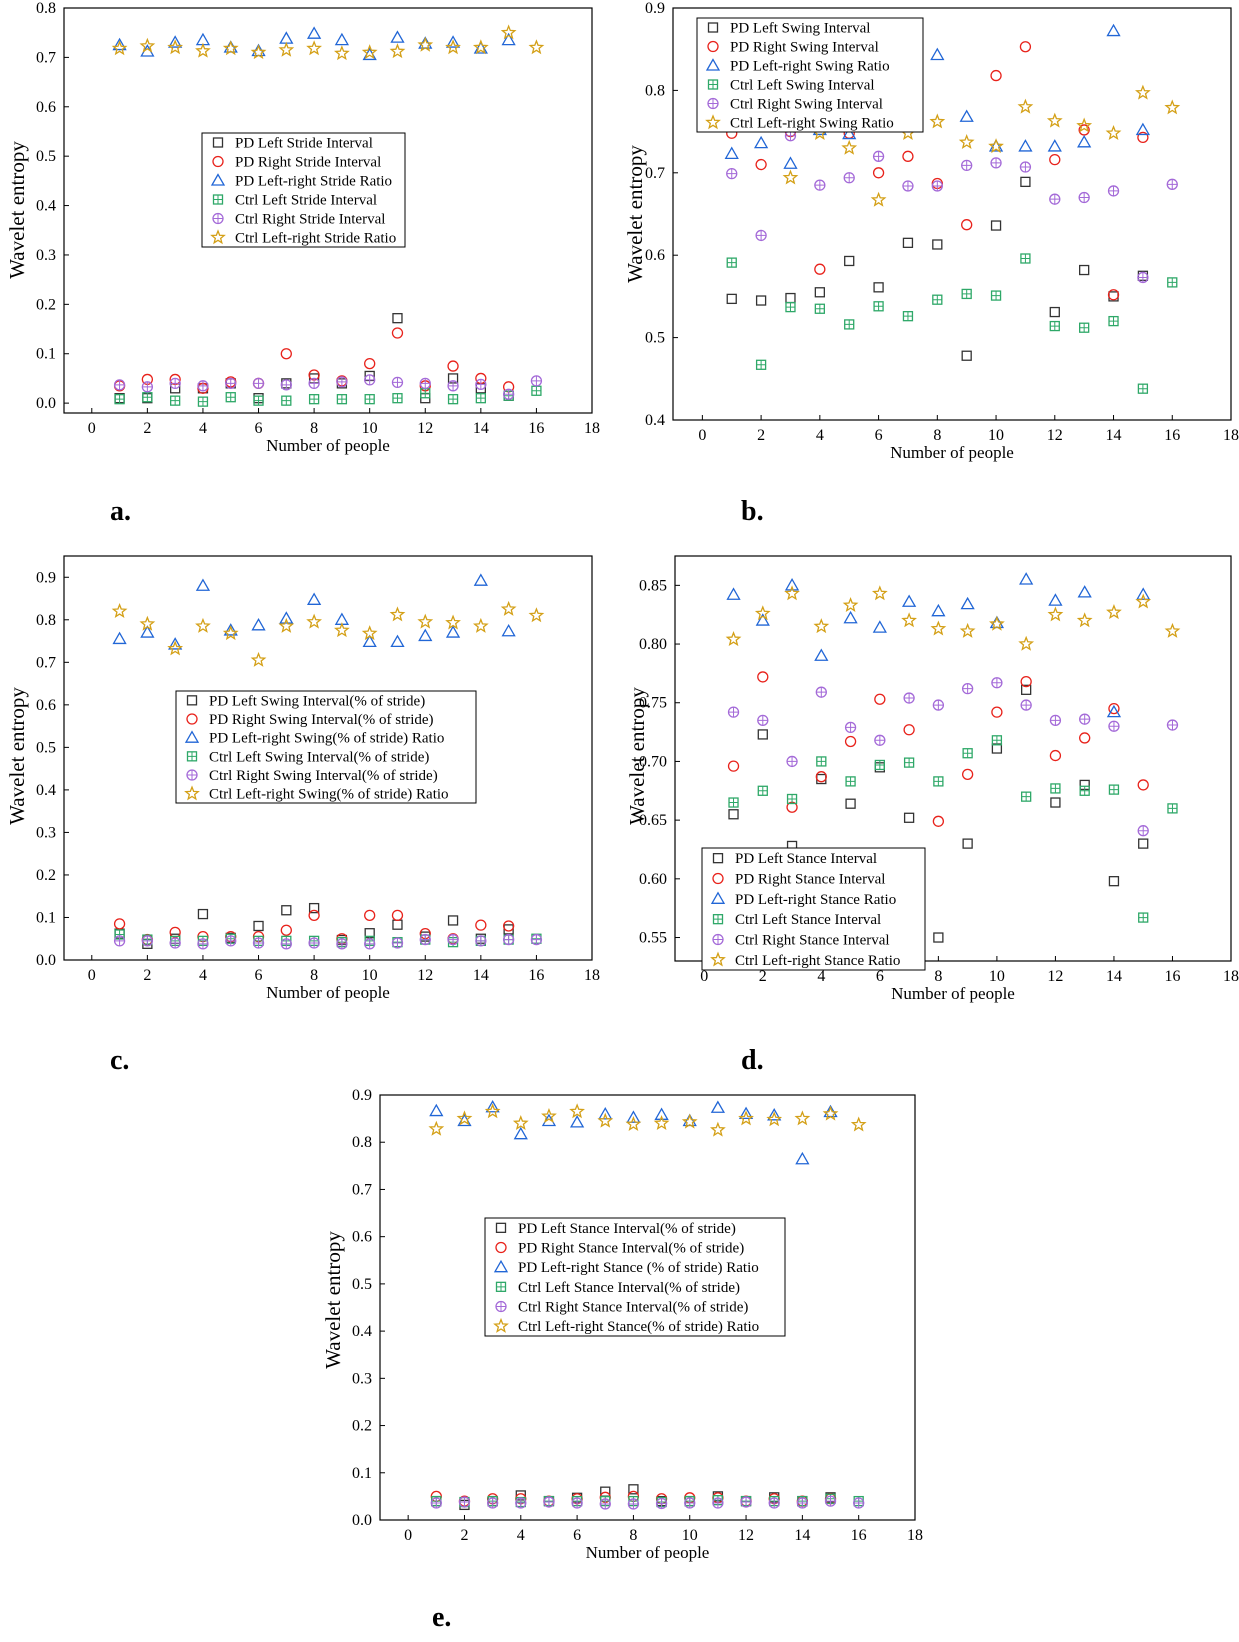 The height and width of the screenshot is (1642, 1239). I want to click on y-tick-label: 0.4, so click(362, 1331).